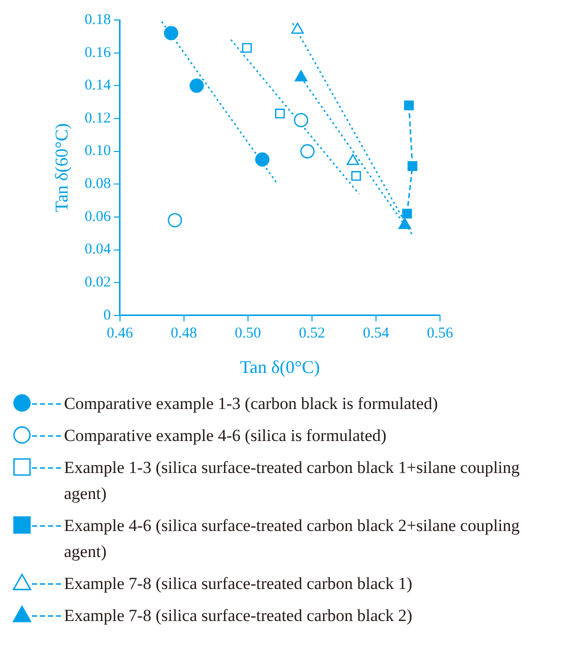 This screenshot has width=568, height=653. What do you see at coordinates (184, 333) in the screenshot?
I see `x-tick-label: 0.48` at bounding box center [184, 333].